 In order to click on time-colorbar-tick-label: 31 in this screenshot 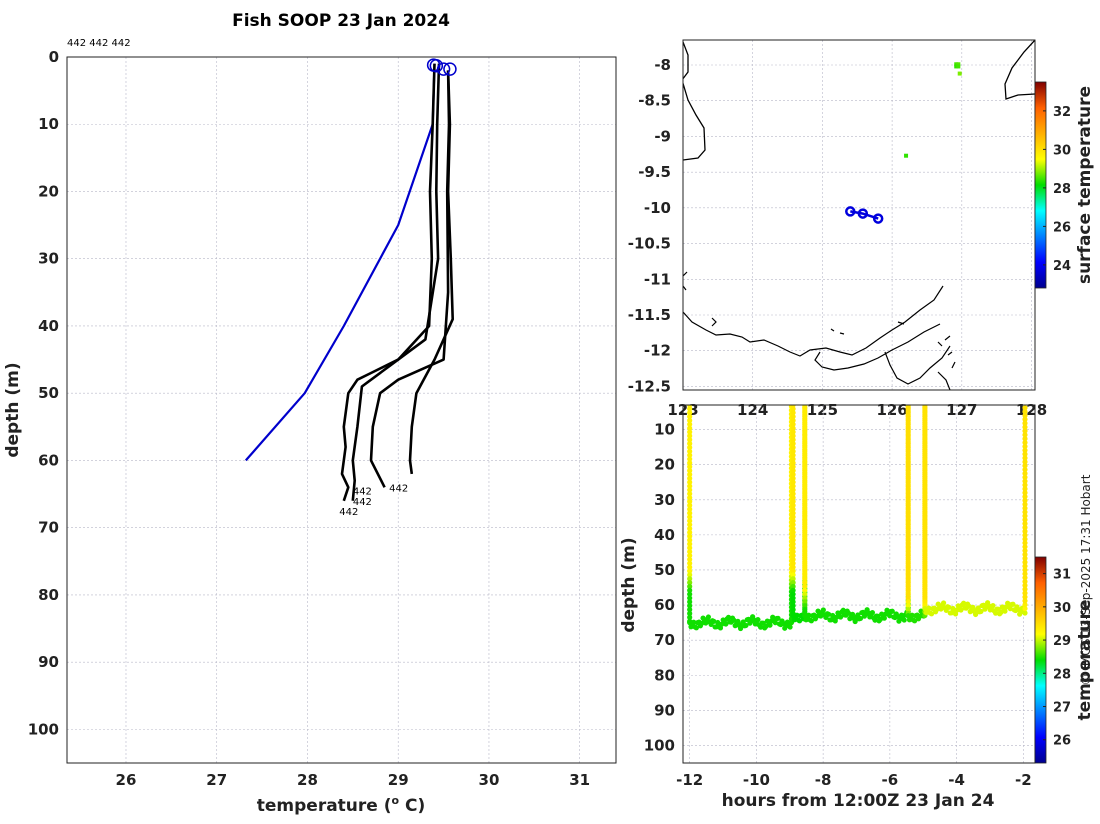, I will do `click(1062, 575)`.